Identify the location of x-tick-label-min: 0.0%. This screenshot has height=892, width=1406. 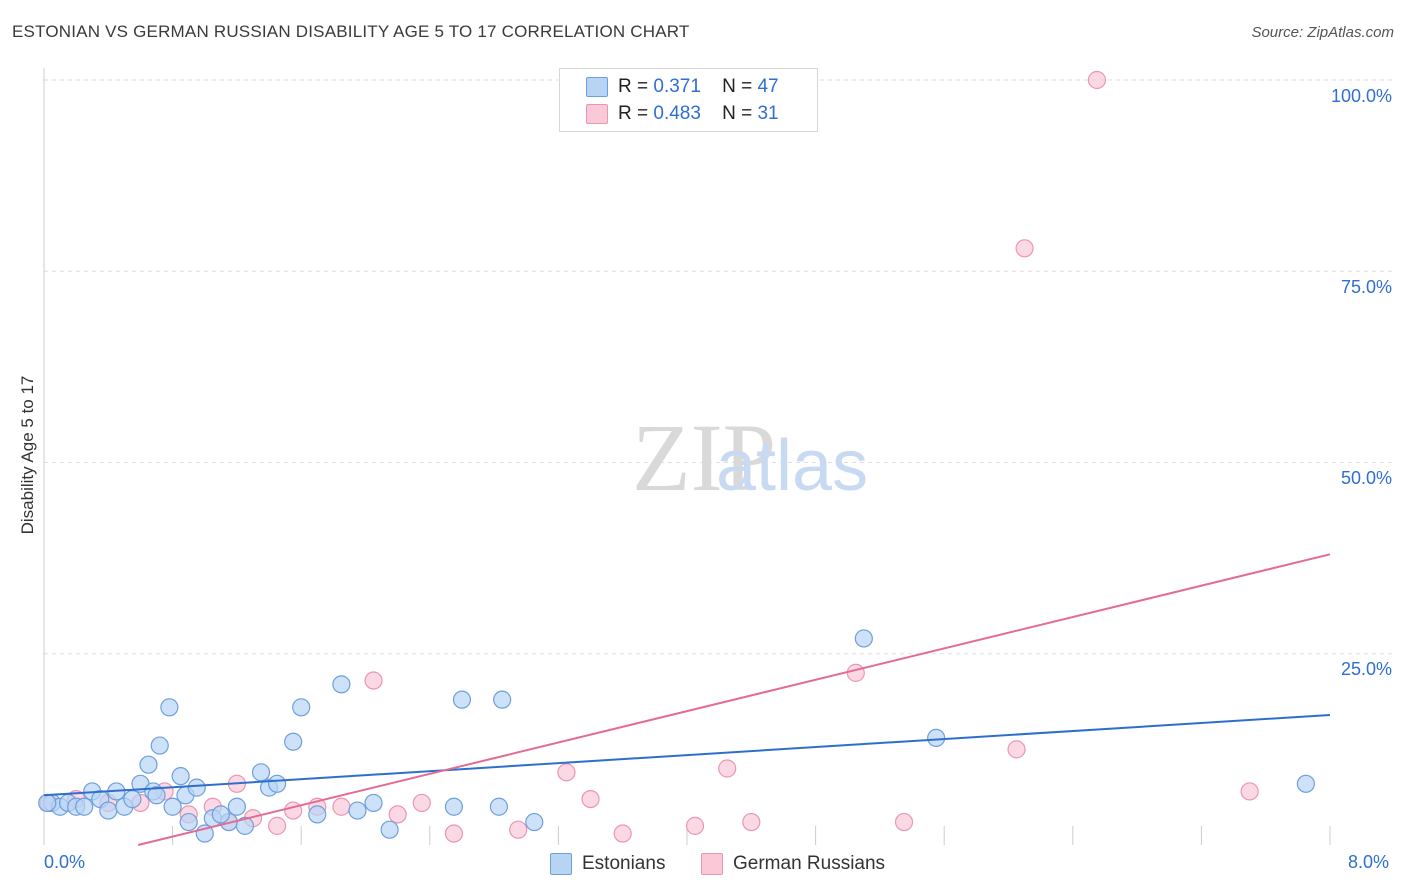
(65, 862).